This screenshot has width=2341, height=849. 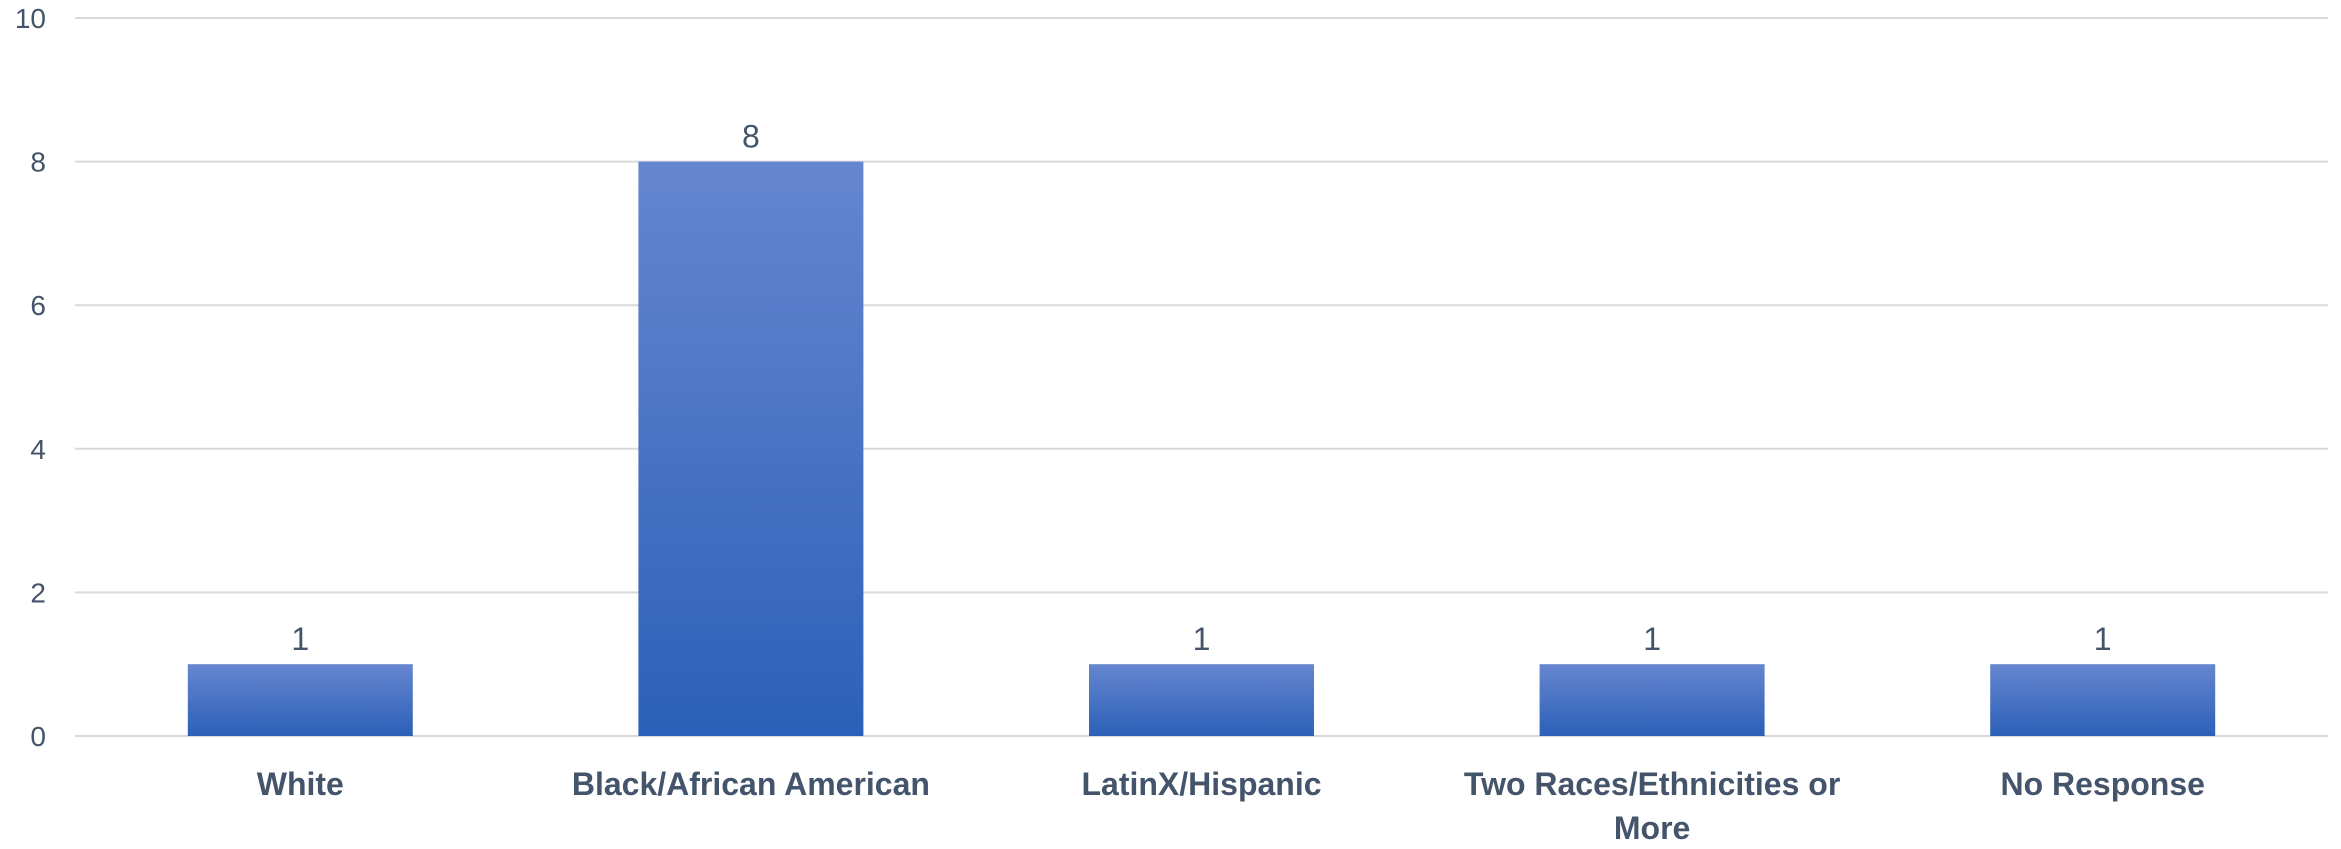 What do you see at coordinates (751, 784) in the screenshot?
I see `x-tick-label: Black/African American` at bounding box center [751, 784].